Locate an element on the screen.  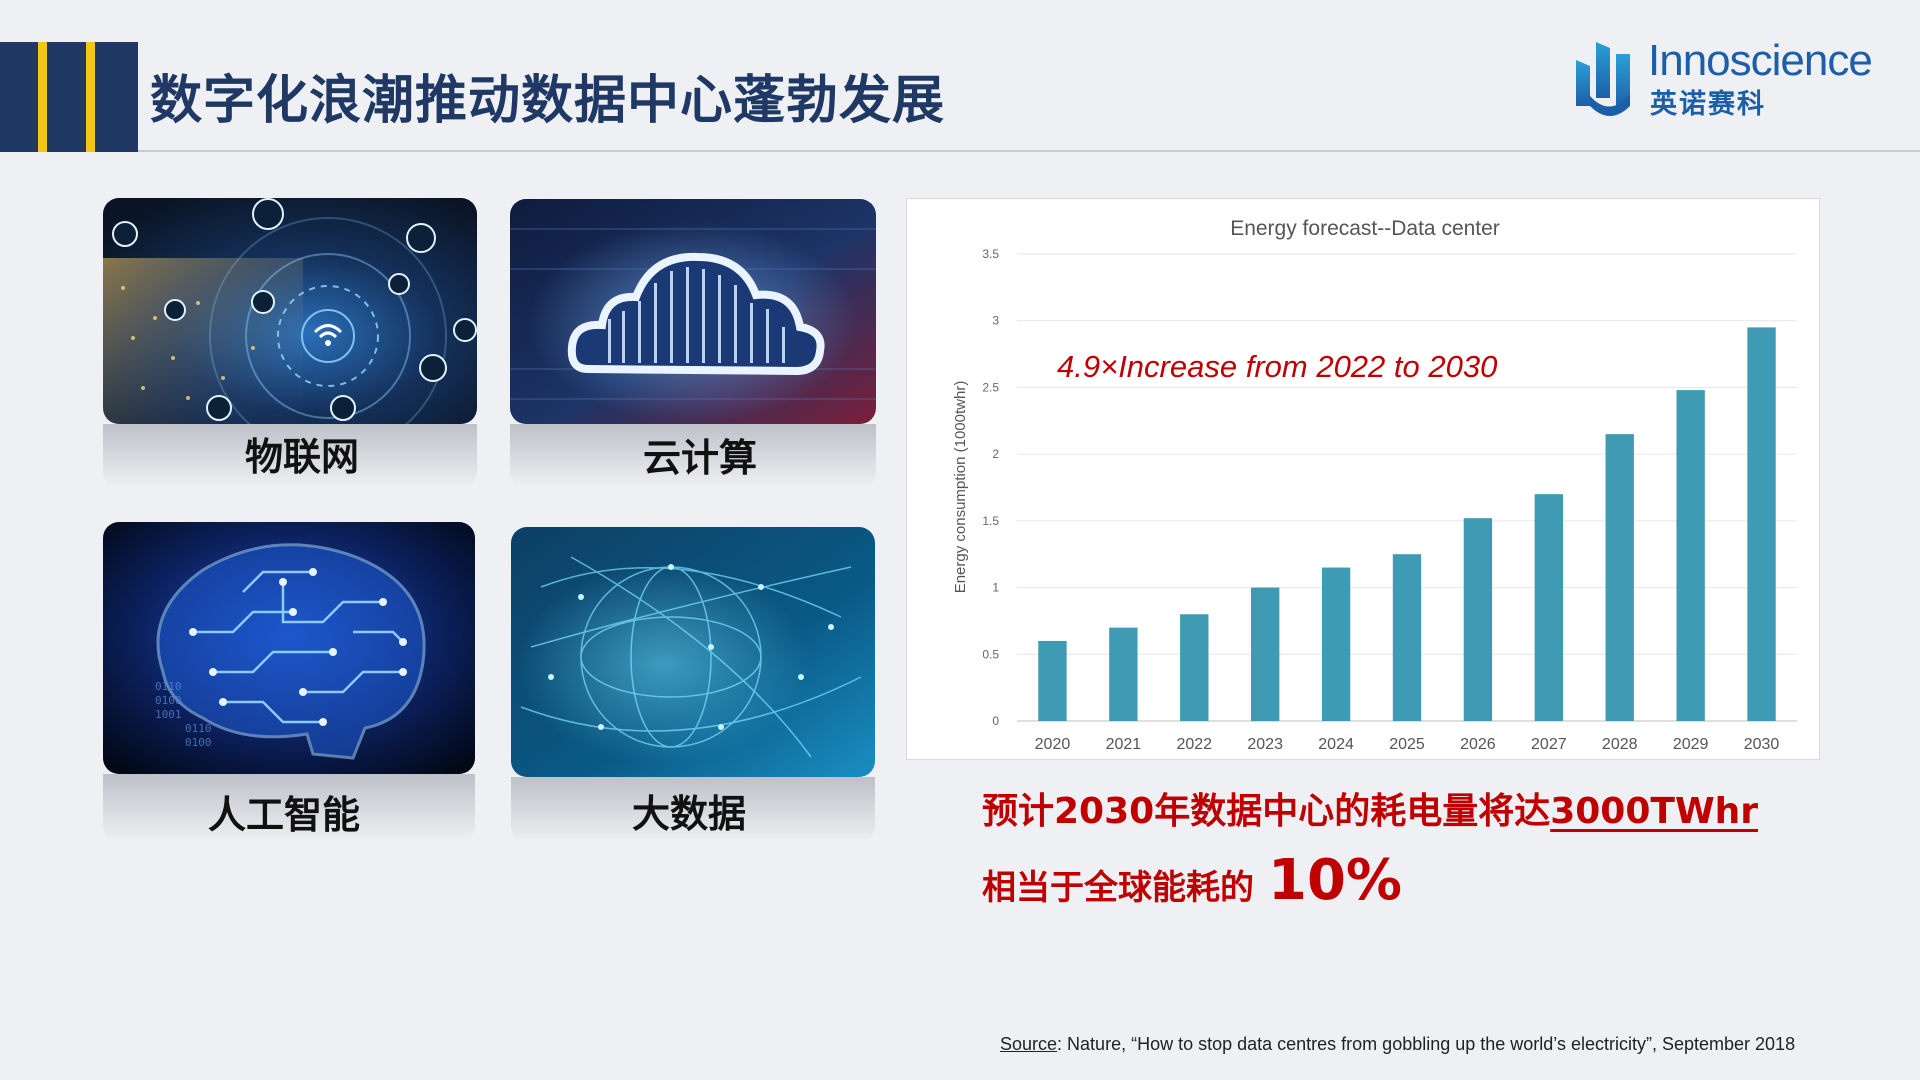
chart-x-tick-label: 2022 is located at coordinates (1194, 744).